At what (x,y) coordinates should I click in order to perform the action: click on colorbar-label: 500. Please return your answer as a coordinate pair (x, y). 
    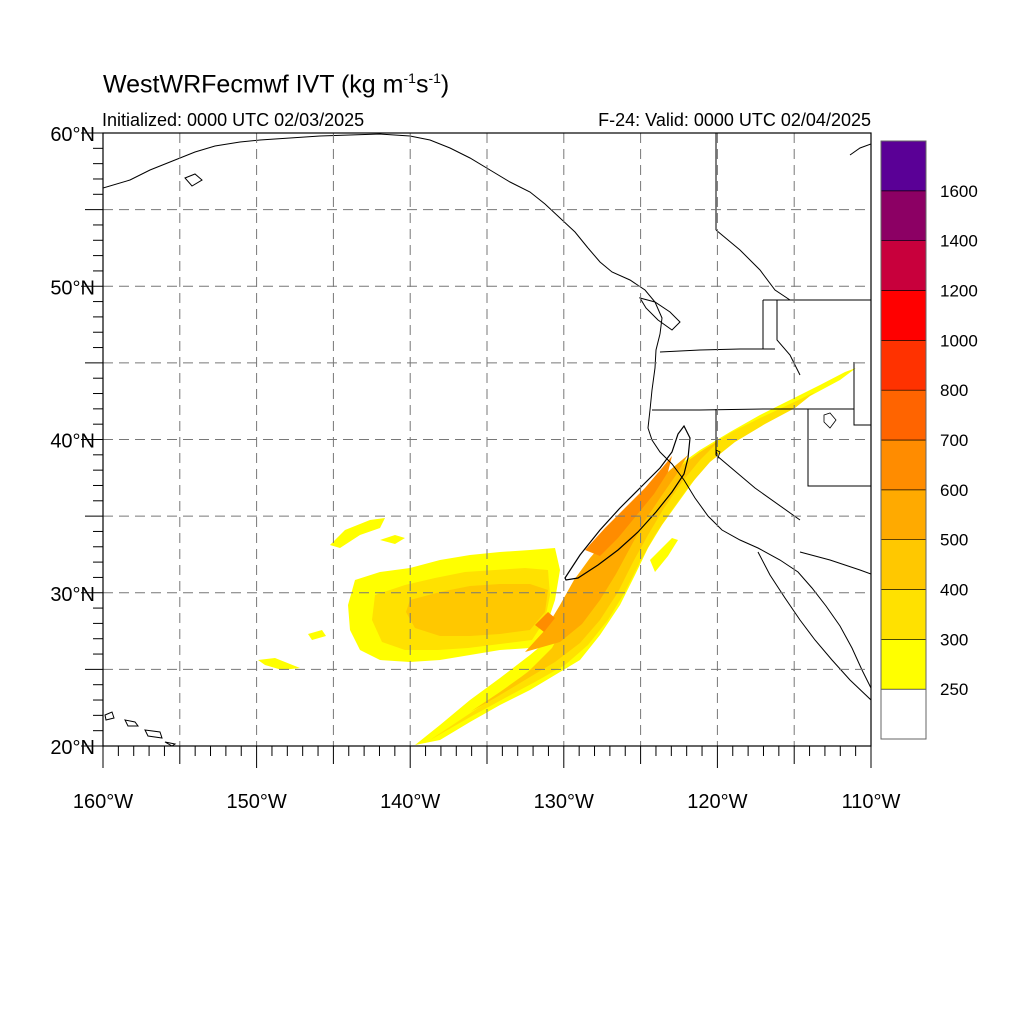
    Looking at the image, I should click on (954, 540).